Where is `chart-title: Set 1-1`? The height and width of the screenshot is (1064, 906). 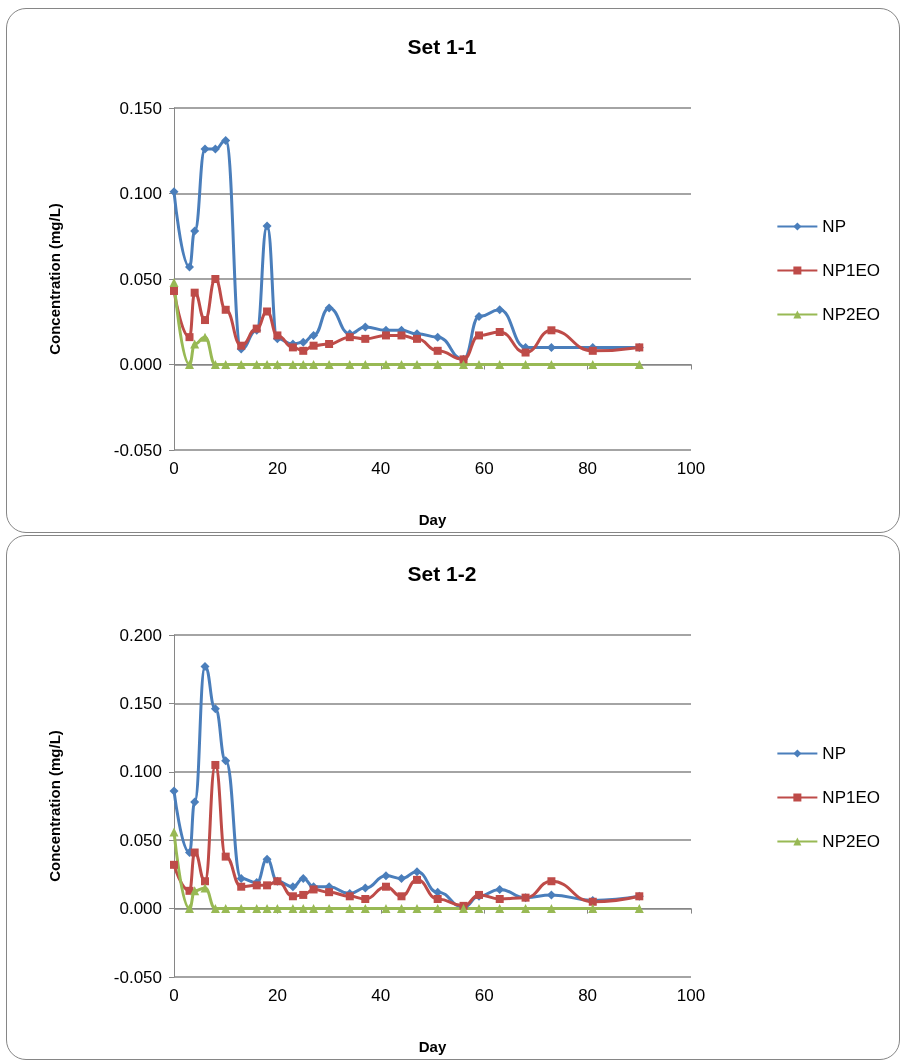
chart-title: Set 1-1 is located at coordinates (442, 46).